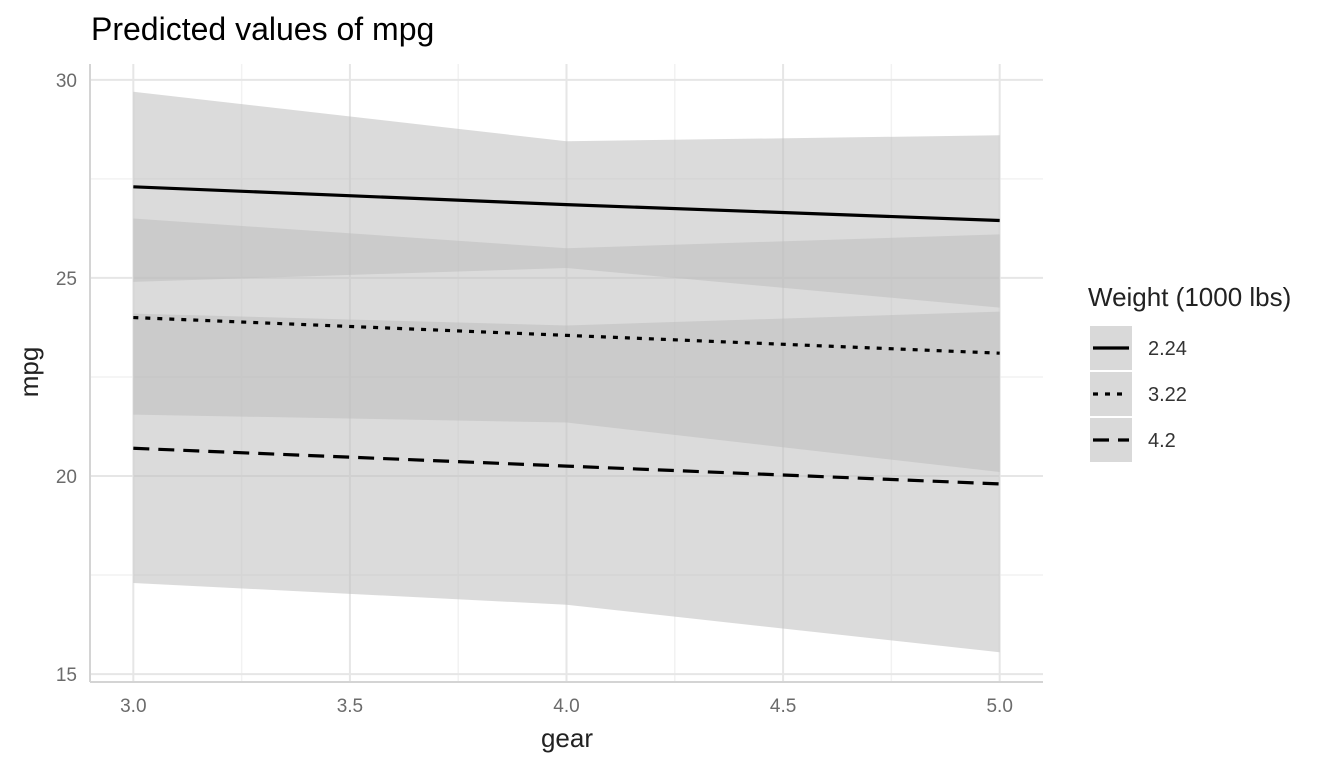 The height and width of the screenshot is (768, 1344). I want to click on y-tick-labels: 15 20 25 30, so click(66, 378).